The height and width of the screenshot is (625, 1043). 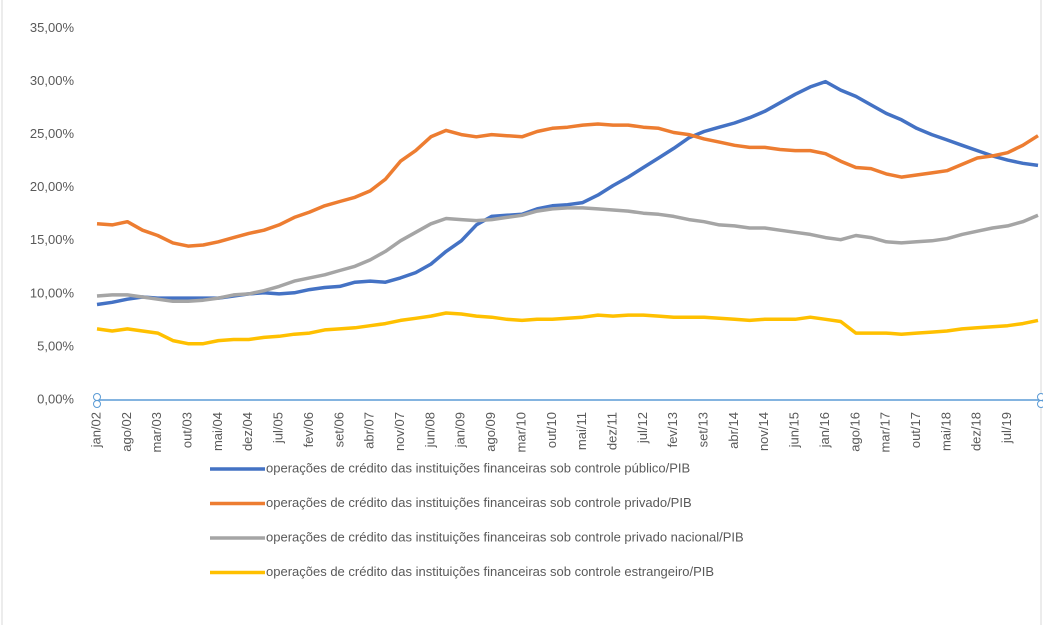 I want to click on x-tick-label: mar/03, so click(x=156, y=432).